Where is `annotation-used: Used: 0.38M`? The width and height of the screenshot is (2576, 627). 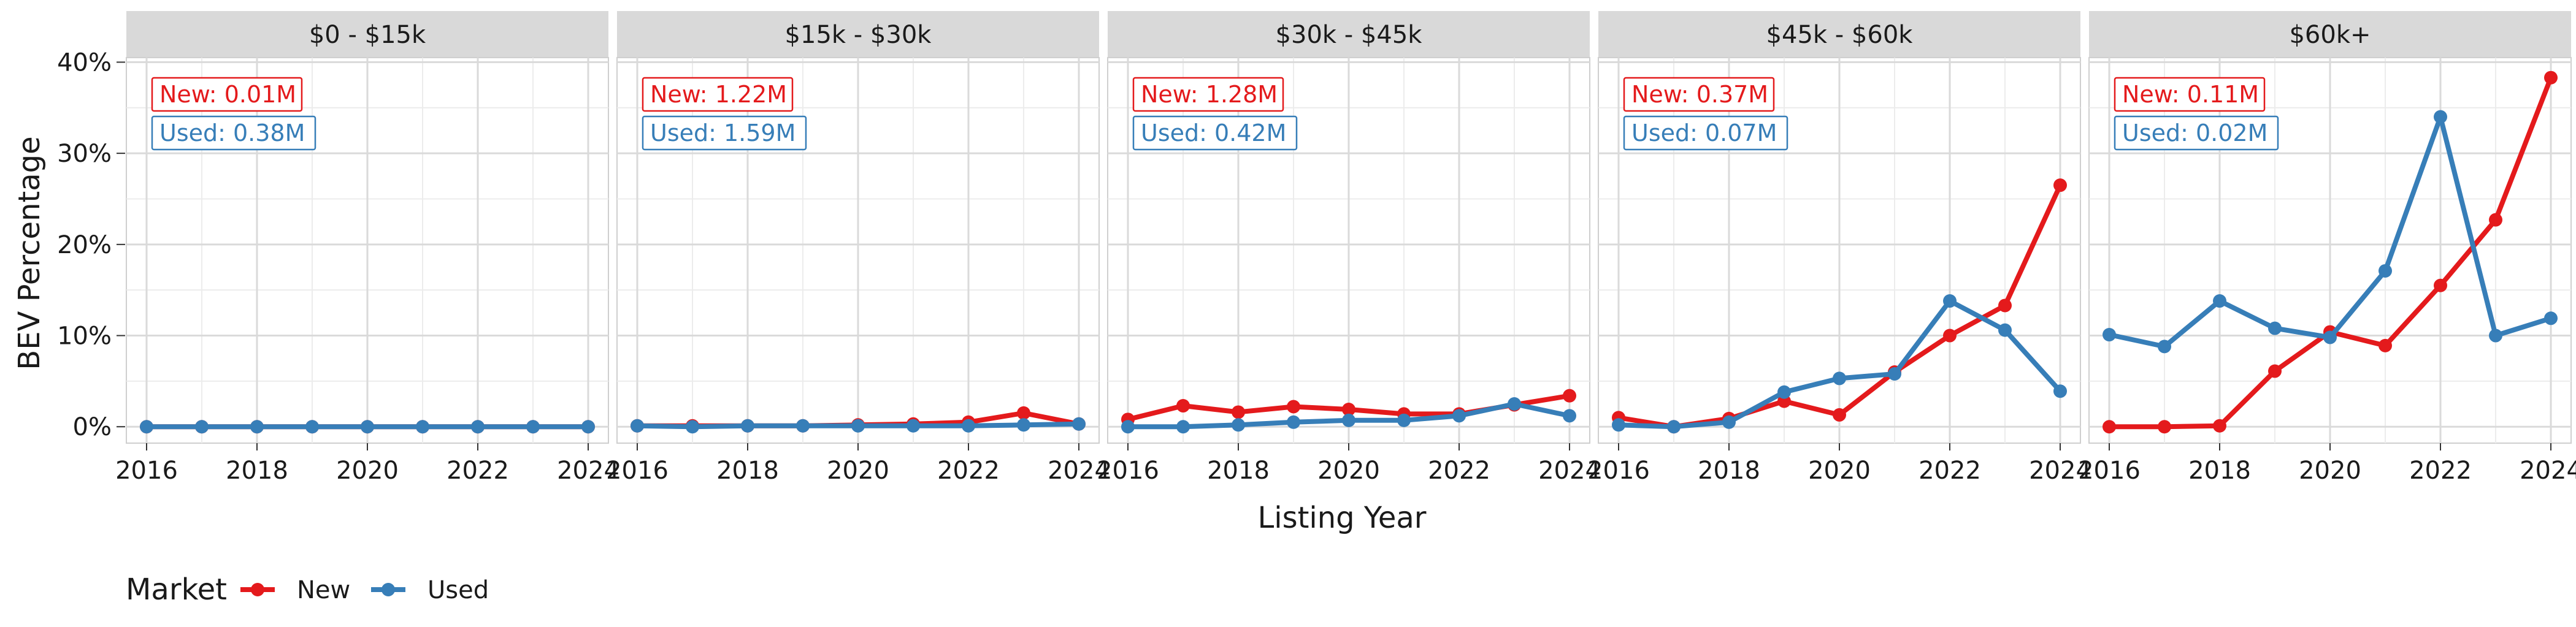 annotation-used: Used: 0.38M is located at coordinates (233, 133).